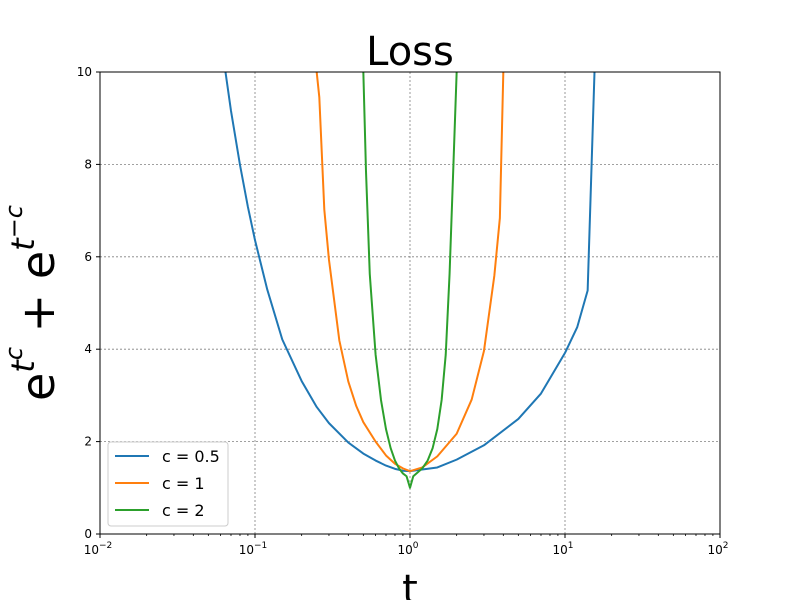  What do you see at coordinates (88, 534) in the screenshot?
I see `y-tick-label: 0` at bounding box center [88, 534].